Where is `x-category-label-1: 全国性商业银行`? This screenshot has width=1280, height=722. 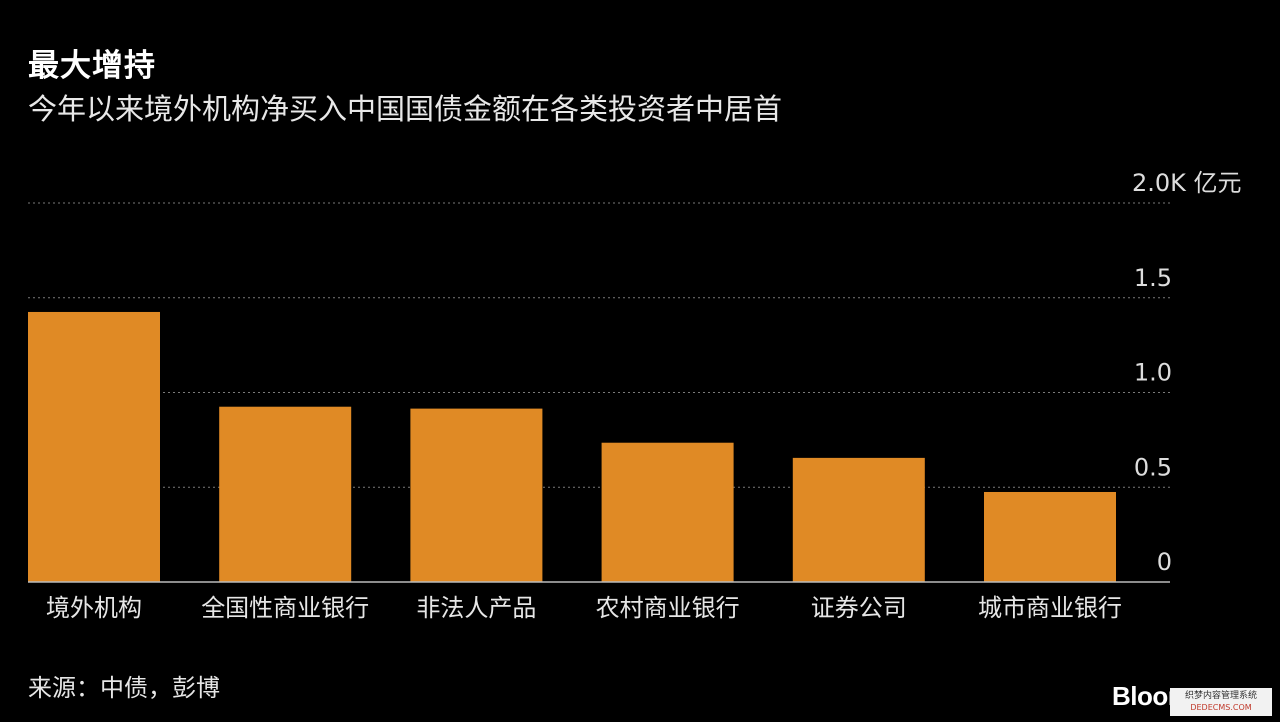 x-category-label-1: 全国性商业银行 is located at coordinates (285, 608).